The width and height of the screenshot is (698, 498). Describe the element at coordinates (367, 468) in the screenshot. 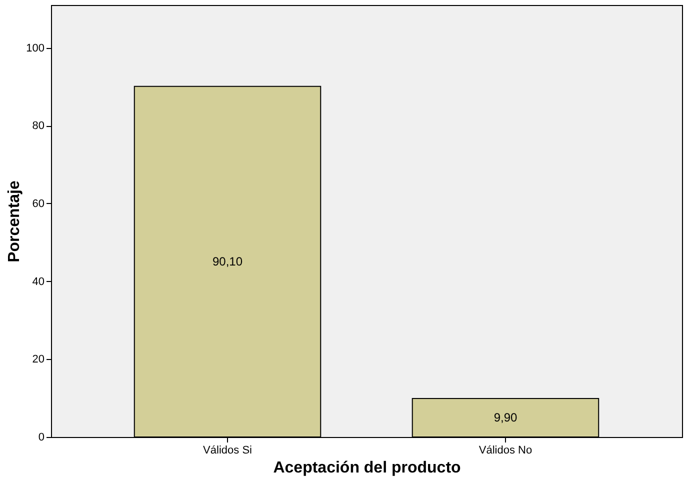

I see `x-axis-title: Aceptación del producto` at that location.